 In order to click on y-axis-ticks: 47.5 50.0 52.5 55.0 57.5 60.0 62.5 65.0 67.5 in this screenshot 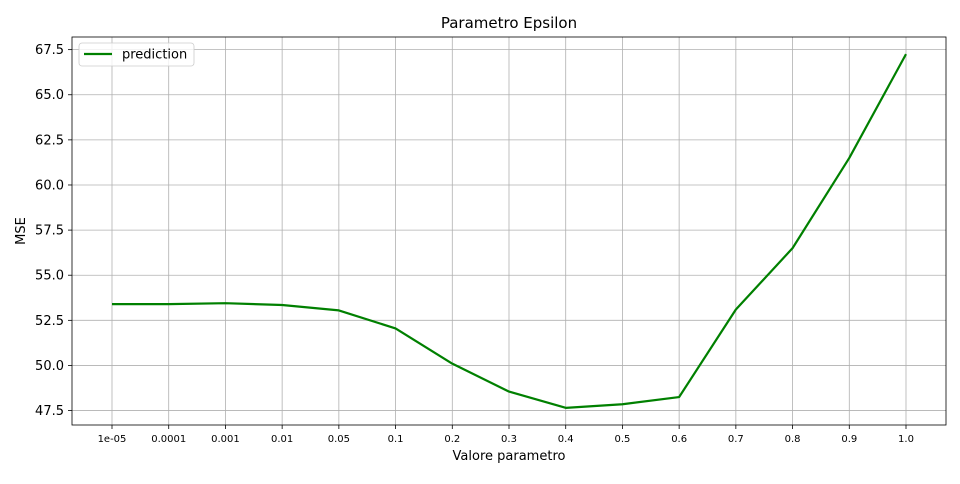, I will do `click(53, 231)`.